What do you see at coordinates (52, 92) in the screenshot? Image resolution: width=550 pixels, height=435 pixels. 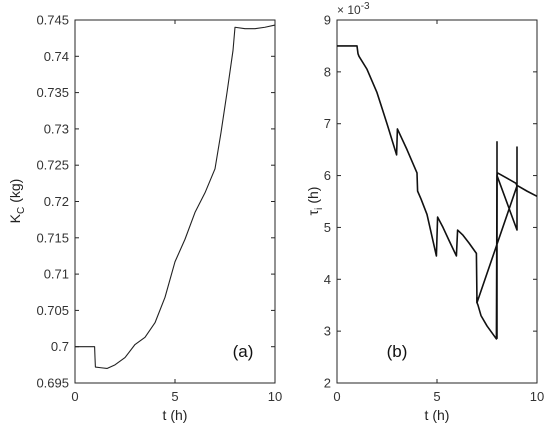 I see `chart-a-ytick-label: 0.735` at bounding box center [52, 92].